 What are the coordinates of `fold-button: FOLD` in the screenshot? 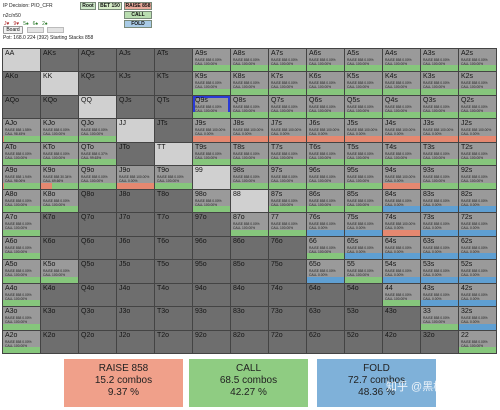 It's located at (138, 24).